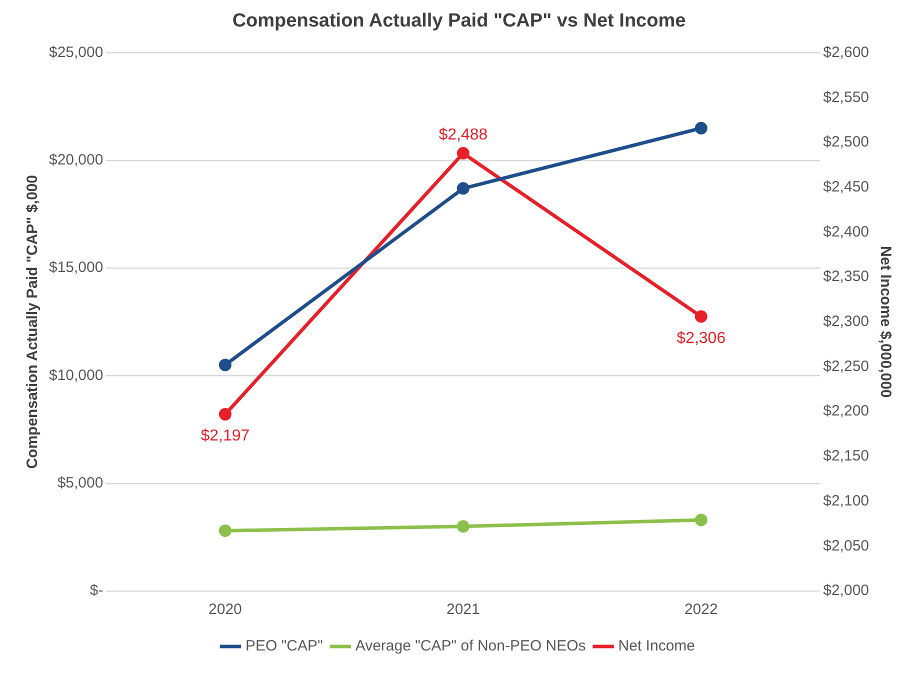 The image size is (918, 674). What do you see at coordinates (846, 411) in the screenshot?
I see `y2-tick-label: $2,200` at bounding box center [846, 411].